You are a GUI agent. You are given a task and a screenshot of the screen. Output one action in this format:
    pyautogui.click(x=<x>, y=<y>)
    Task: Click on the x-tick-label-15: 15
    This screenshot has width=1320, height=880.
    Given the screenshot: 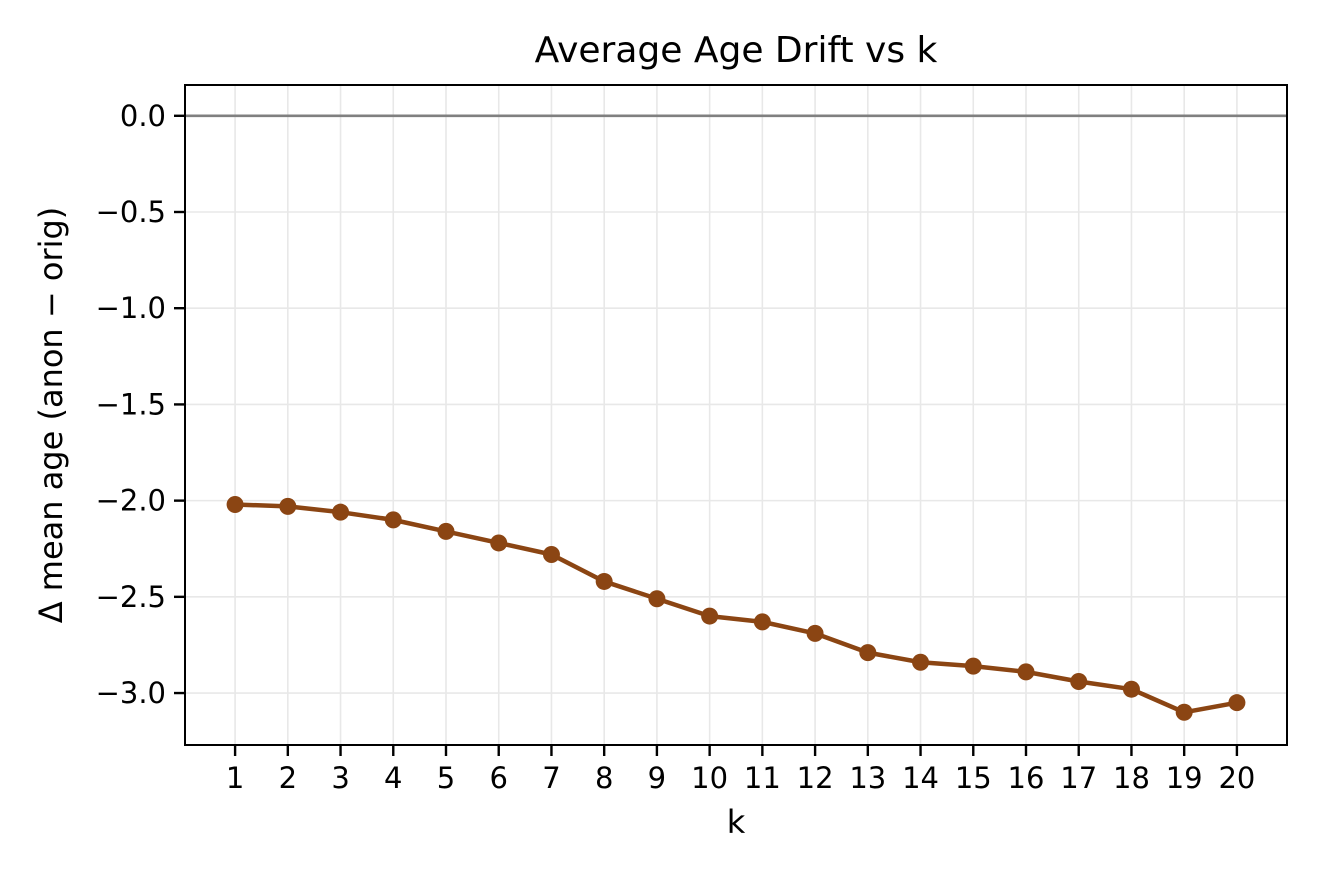 What is the action you would take?
    pyautogui.click(x=973, y=778)
    